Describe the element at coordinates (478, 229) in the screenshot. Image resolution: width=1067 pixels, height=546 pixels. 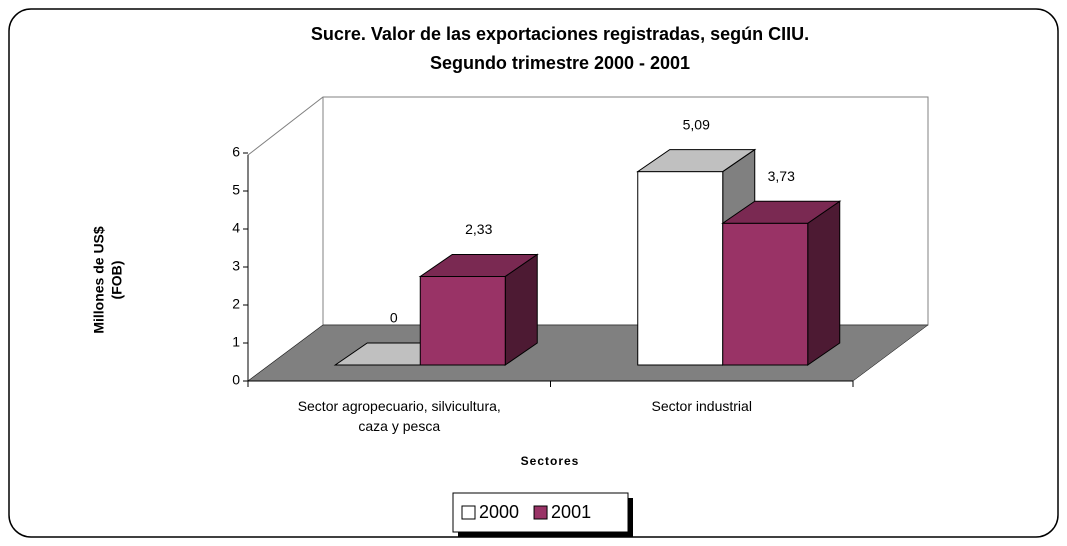
I see `value-label: 2,33` at that location.